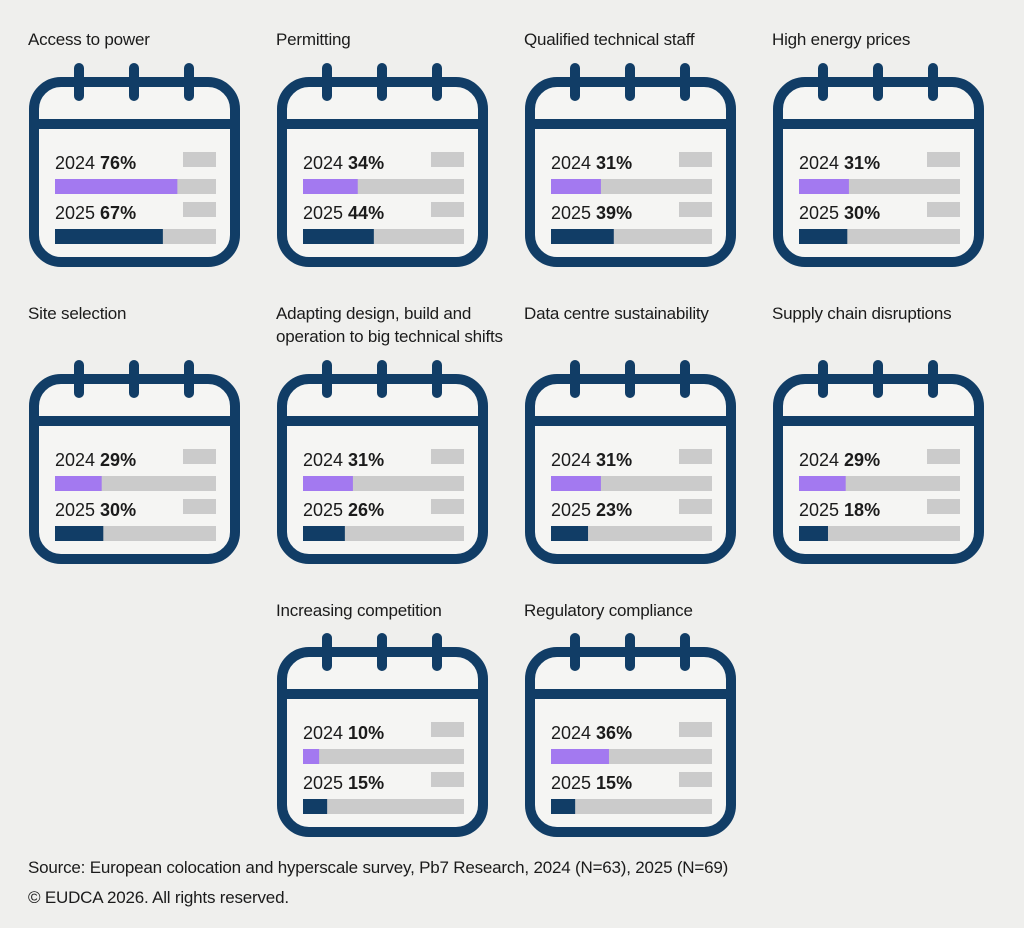  What do you see at coordinates (841, 39) in the screenshot?
I see `panel-title: High energy prices` at bounding box center [841, 39].